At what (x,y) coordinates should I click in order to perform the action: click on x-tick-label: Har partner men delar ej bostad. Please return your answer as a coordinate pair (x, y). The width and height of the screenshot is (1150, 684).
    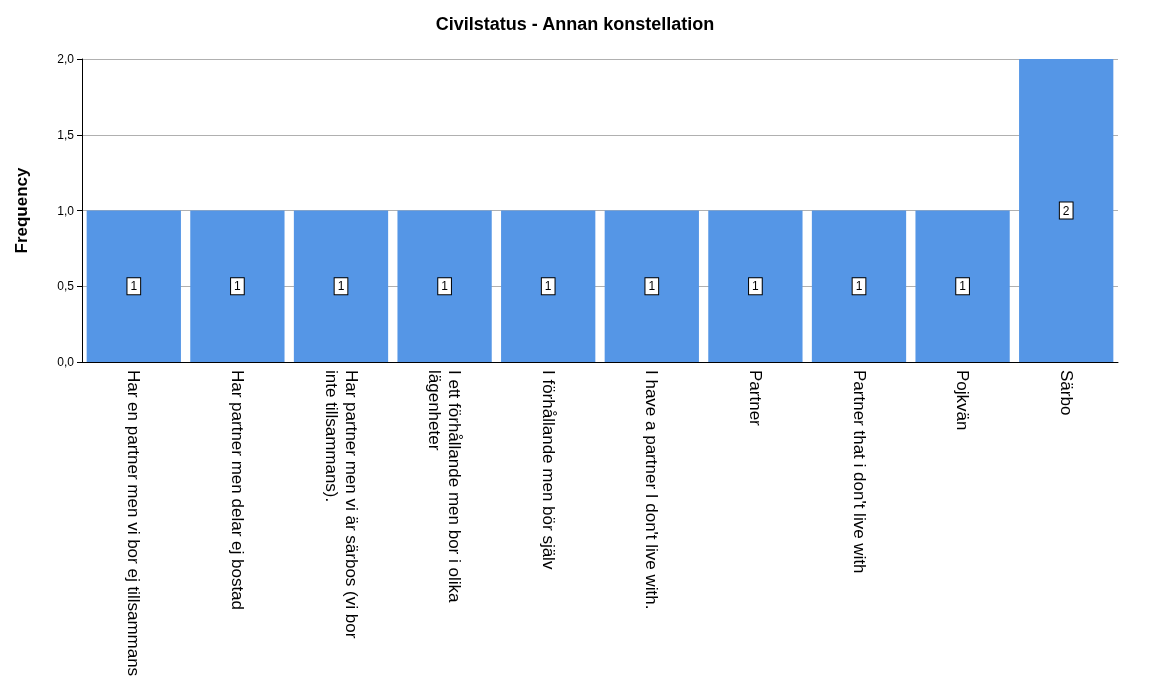
    Looking at the image, I should click on (237, 490).